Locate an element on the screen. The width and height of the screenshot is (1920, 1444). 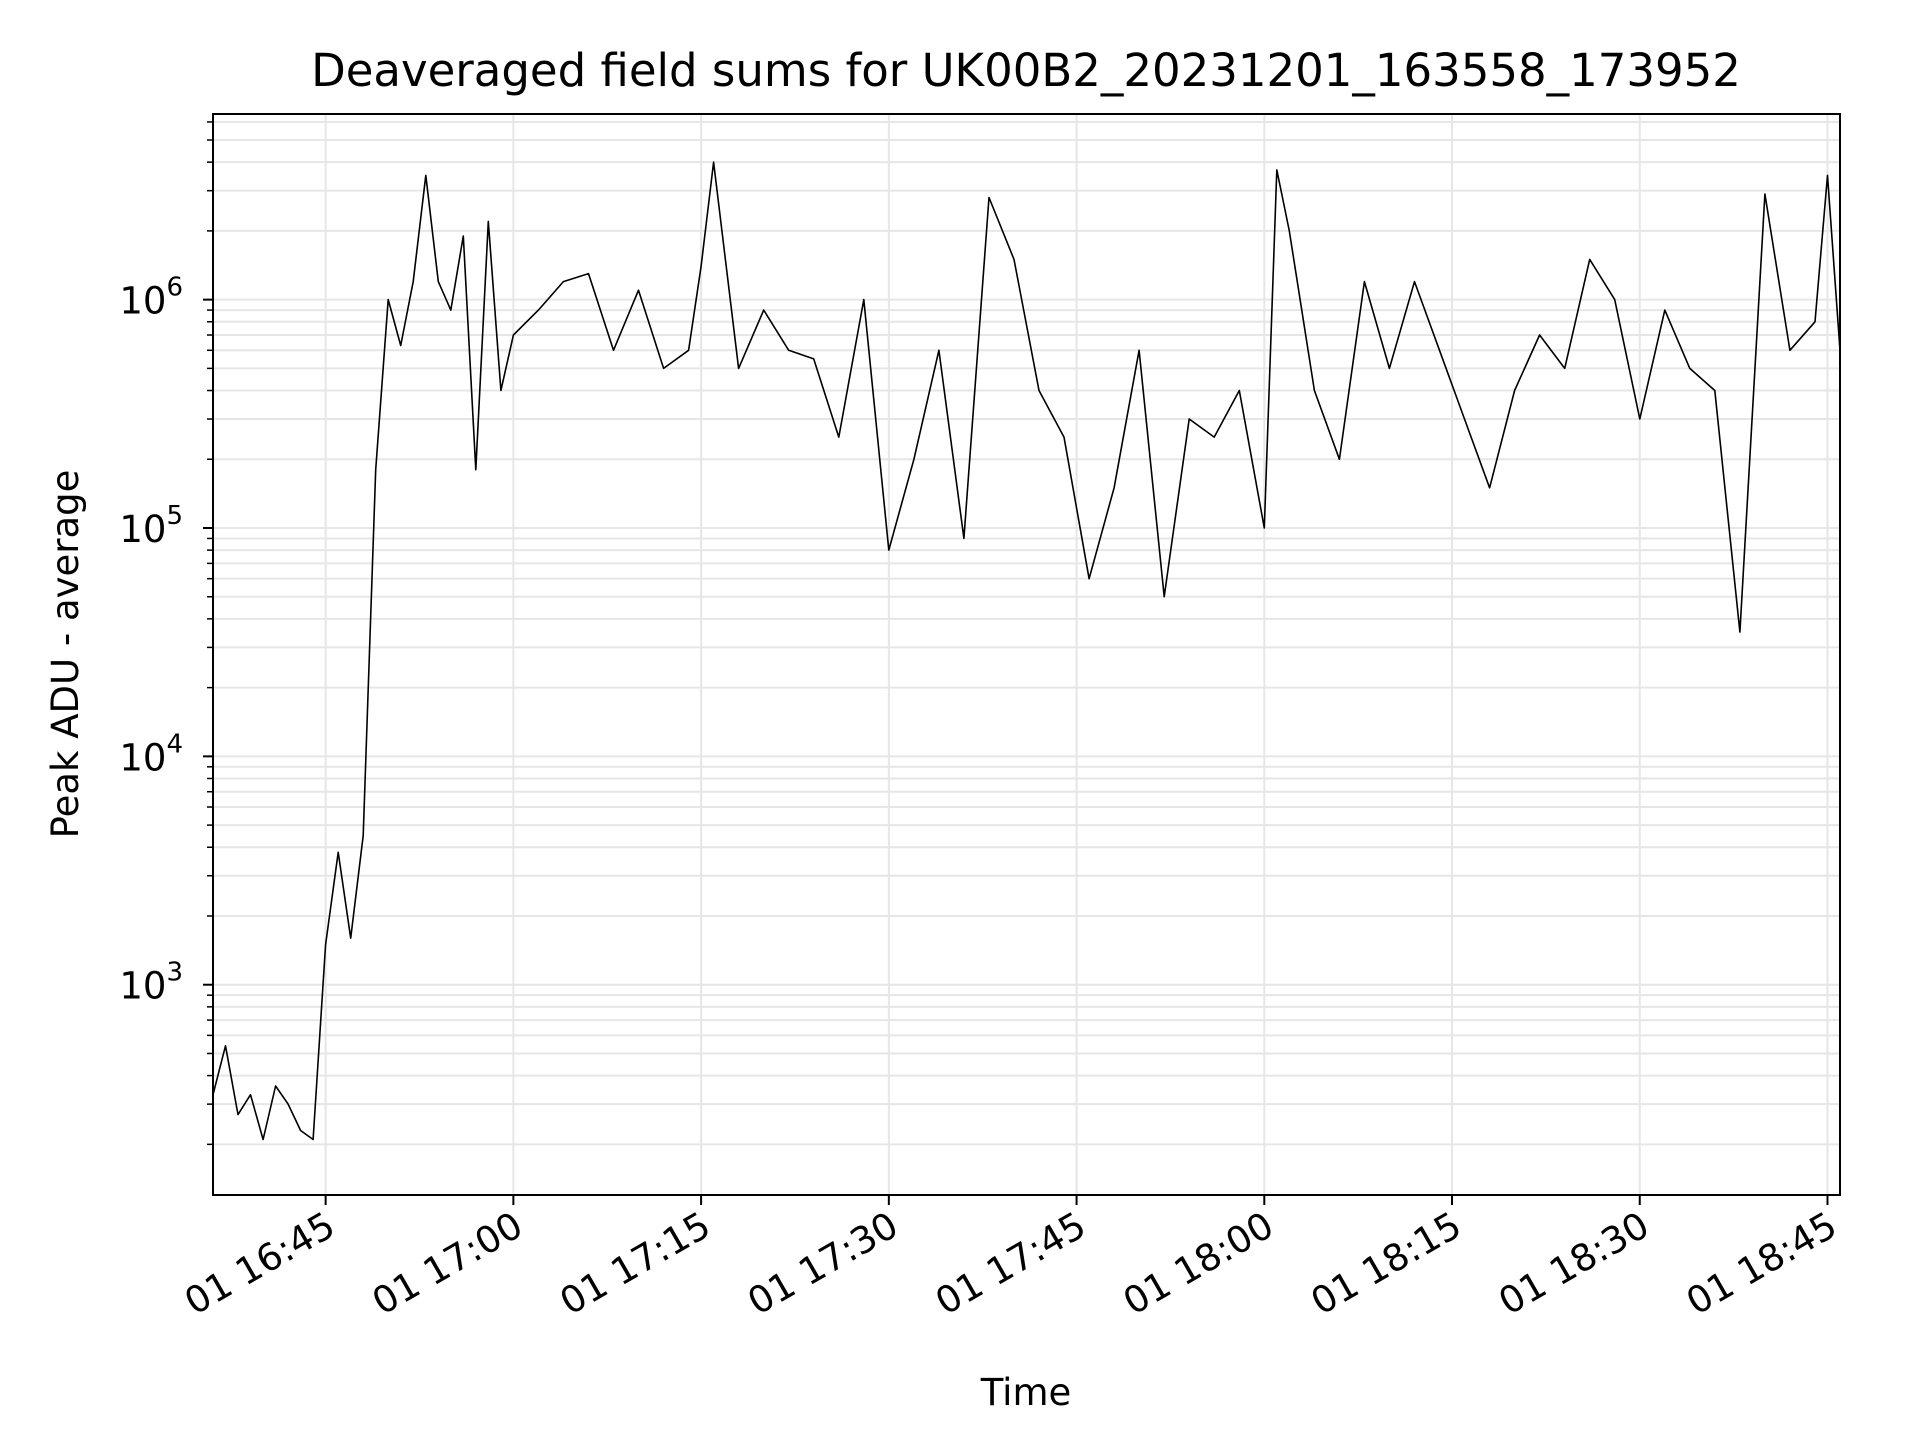
y-axis-label: Peak ADU - average is located at coordinates (65, 654).